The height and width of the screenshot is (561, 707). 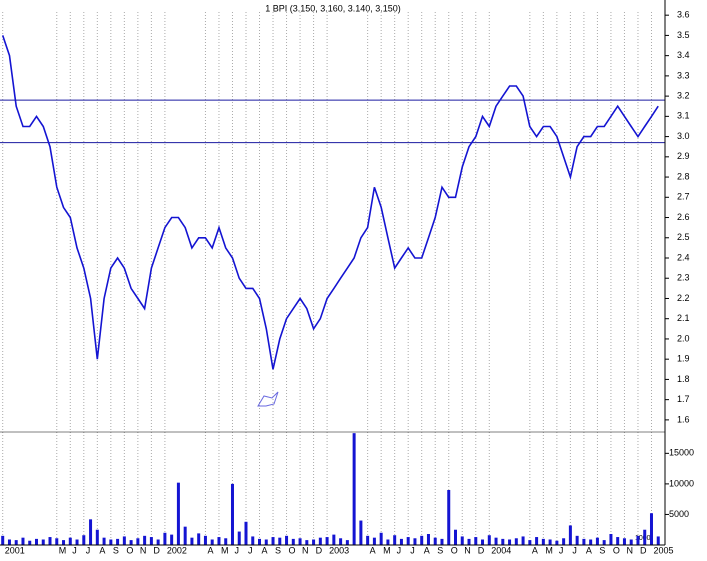 I want to click on y-tick-label: 3.6, so click(x=683, y=15).